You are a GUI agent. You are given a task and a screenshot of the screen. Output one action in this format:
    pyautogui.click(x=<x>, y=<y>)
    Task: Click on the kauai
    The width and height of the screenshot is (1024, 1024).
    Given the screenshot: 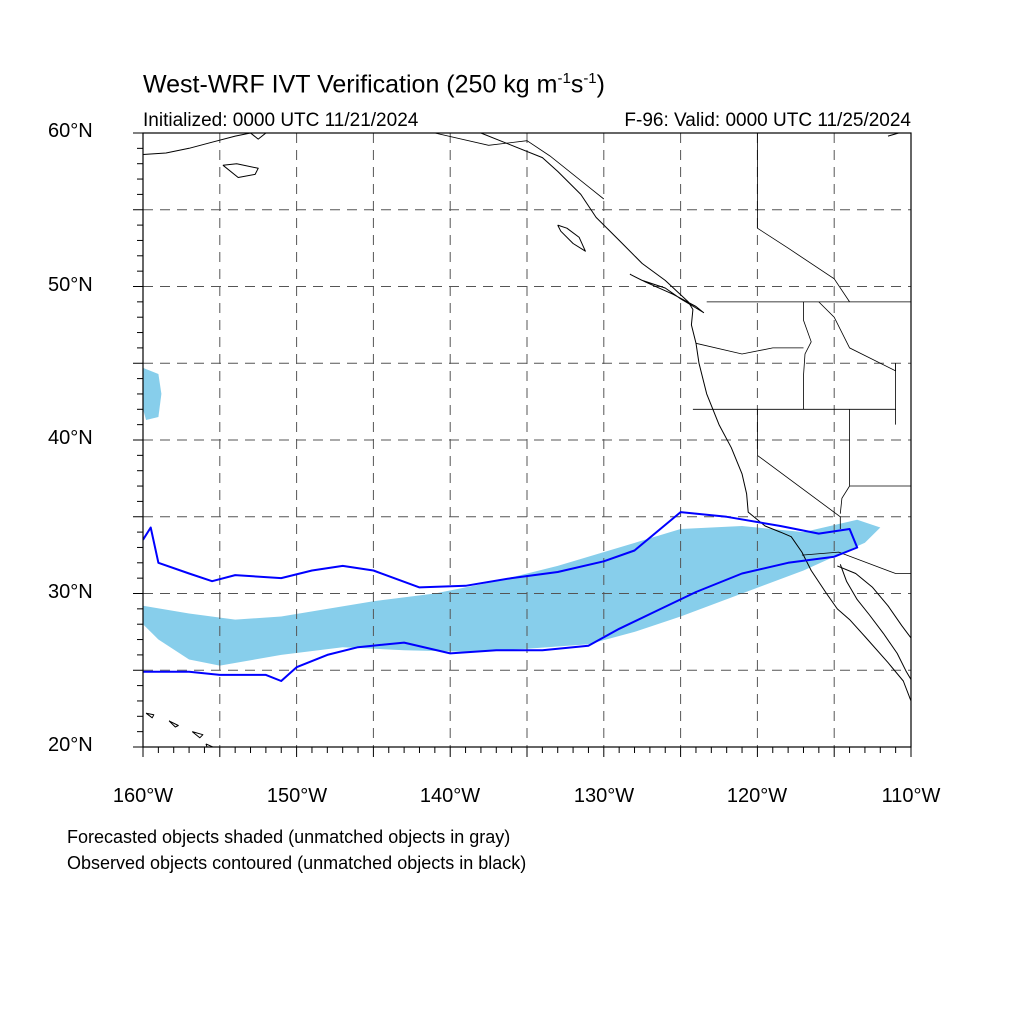 What is the action you would take?
    pyautogui.click(x=150, y=715)
    